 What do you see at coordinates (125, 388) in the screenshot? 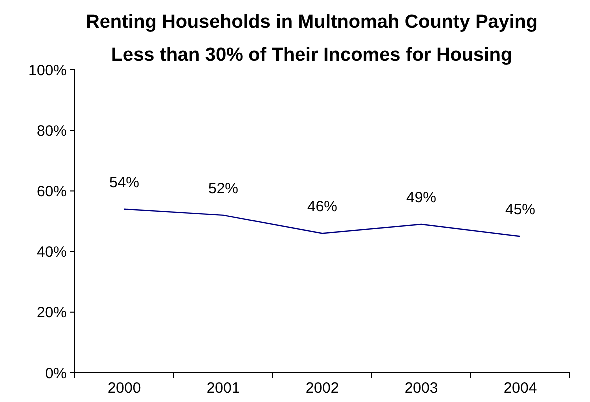
I see `x-tick-label: 2000` at bounding box center [125, 388].